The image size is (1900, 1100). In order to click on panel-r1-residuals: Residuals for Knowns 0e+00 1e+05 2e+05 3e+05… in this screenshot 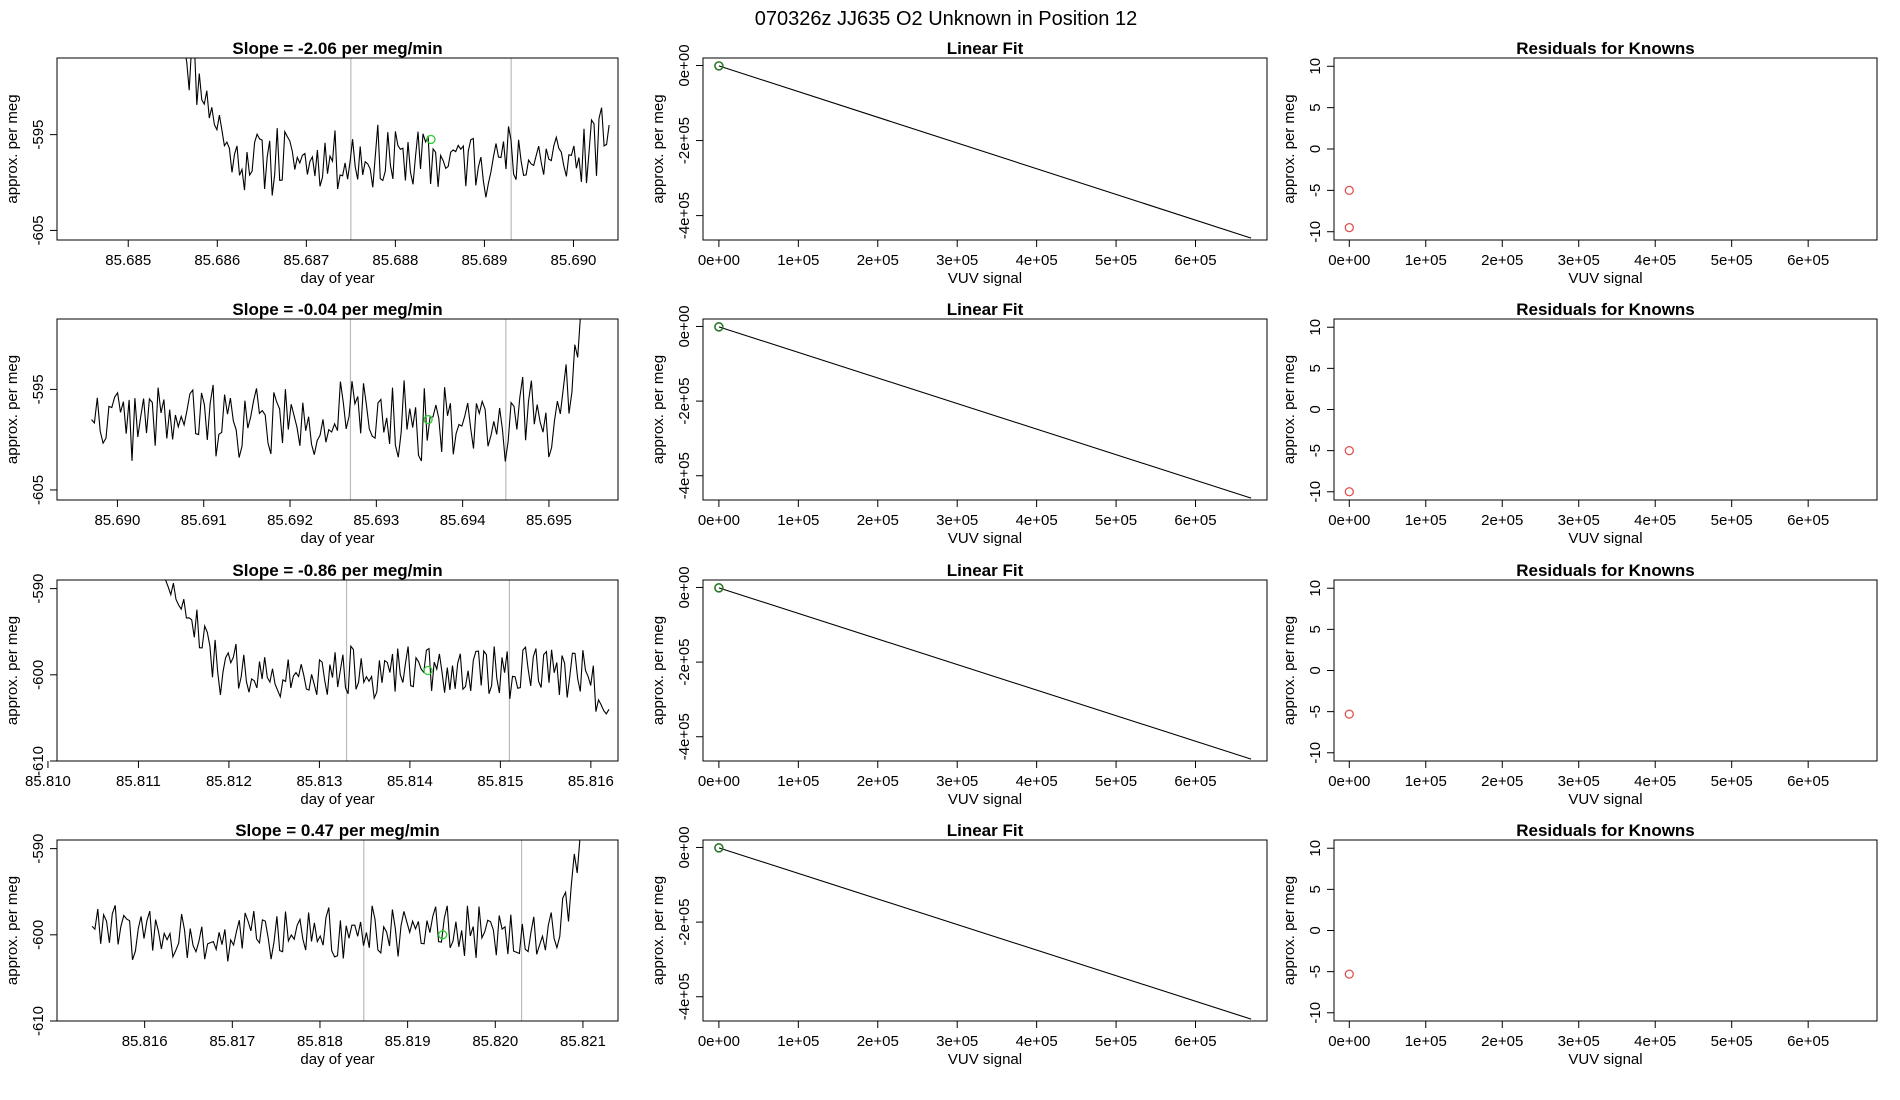, I will do `click(1579, 163)`.